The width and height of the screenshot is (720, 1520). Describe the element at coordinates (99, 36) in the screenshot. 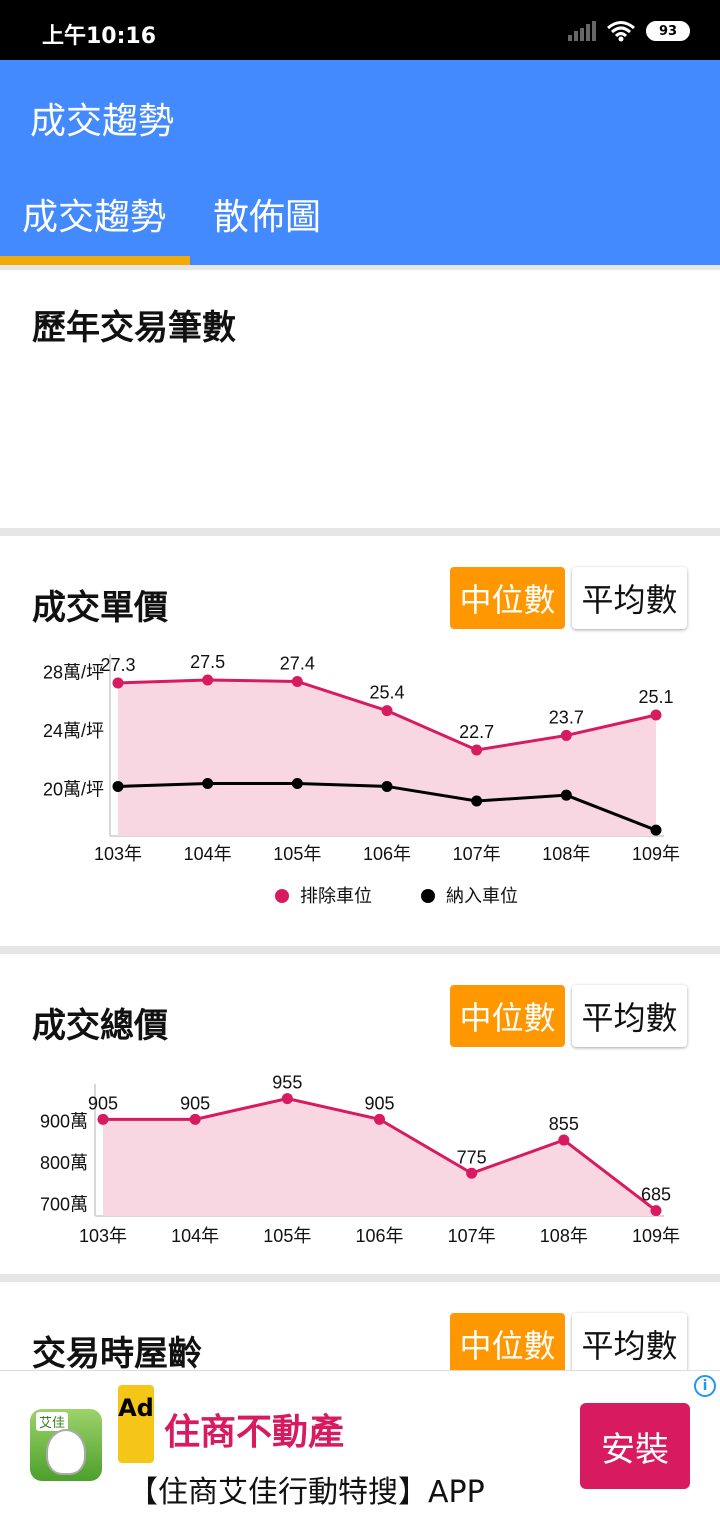

I see `status-time: 上午10:16` at that location.